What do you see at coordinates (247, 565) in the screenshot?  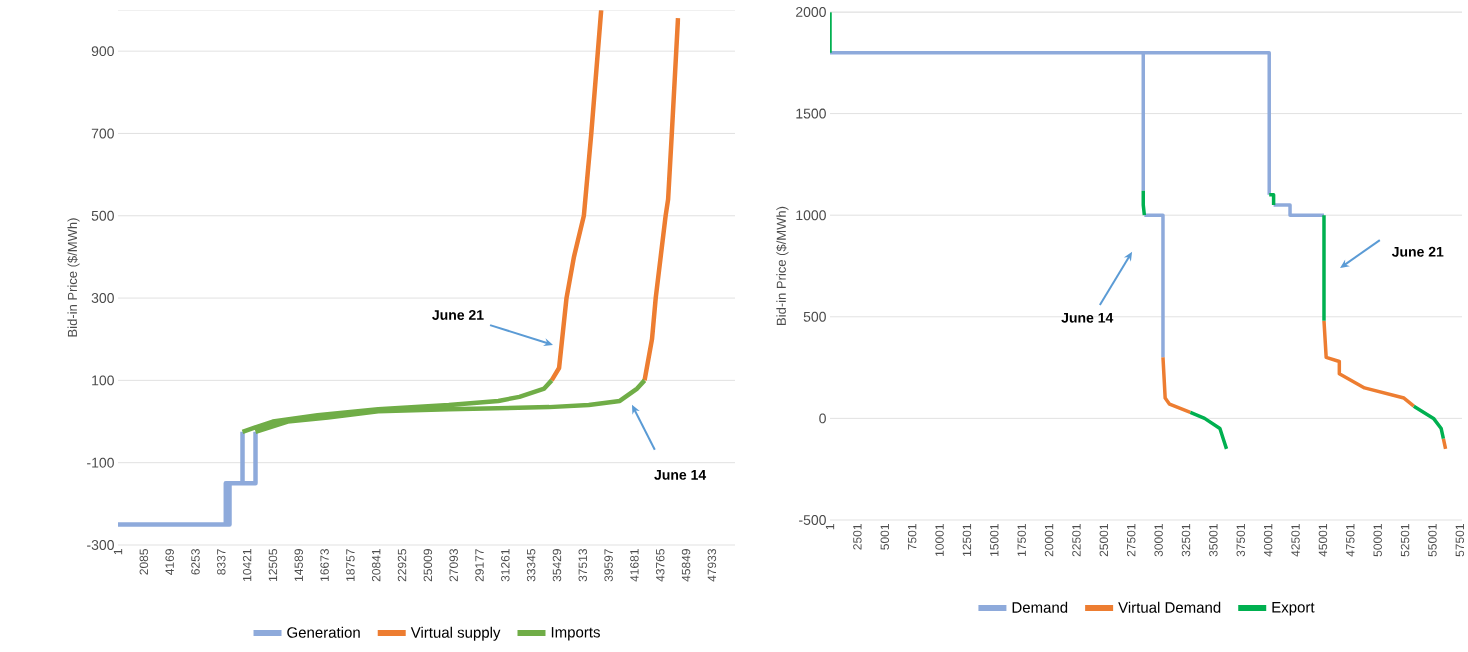 I see `x-tick-label: 10421` at bounding box center [247, 565].